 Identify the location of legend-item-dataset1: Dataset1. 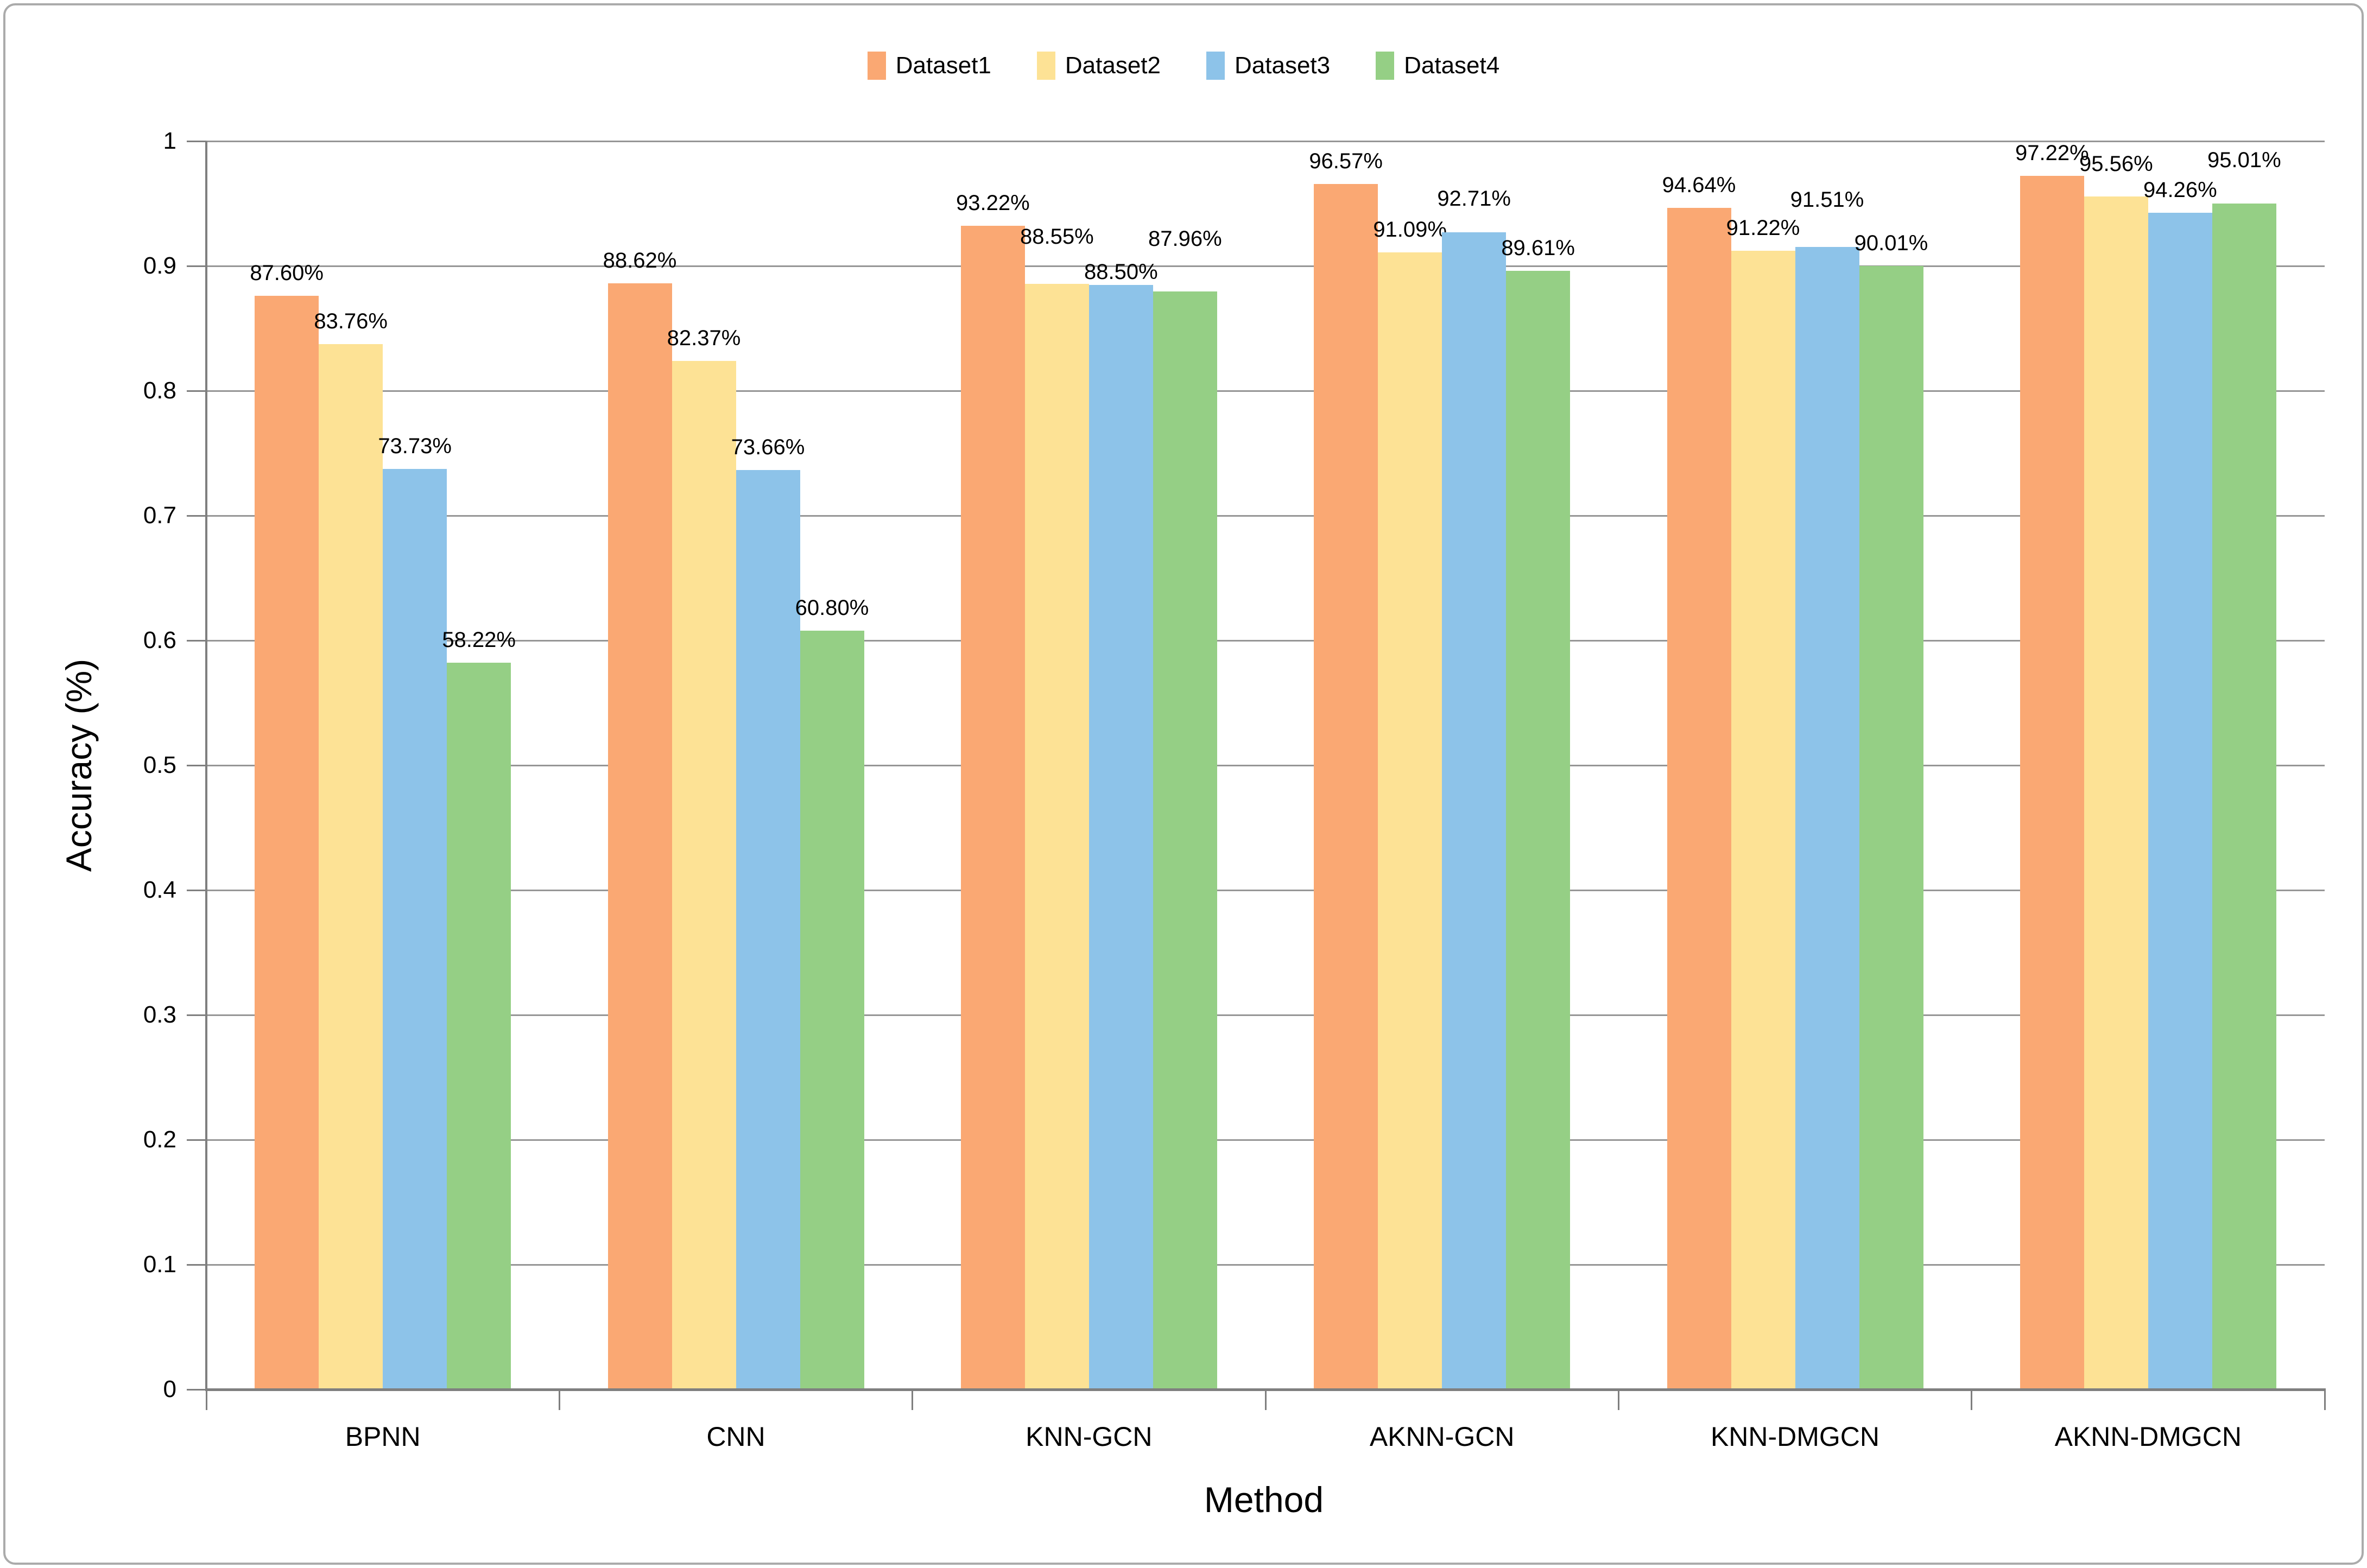
(929, 66).